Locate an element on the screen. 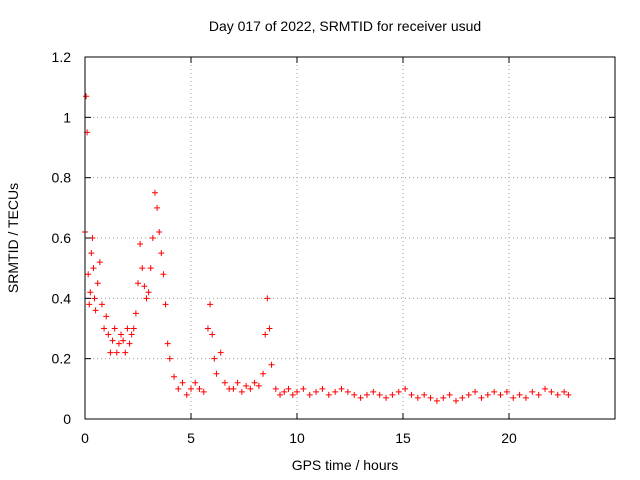 The width and height of the screenshot is (640, 480). x-tick-label: 10 is located at coordinates (297, 438).